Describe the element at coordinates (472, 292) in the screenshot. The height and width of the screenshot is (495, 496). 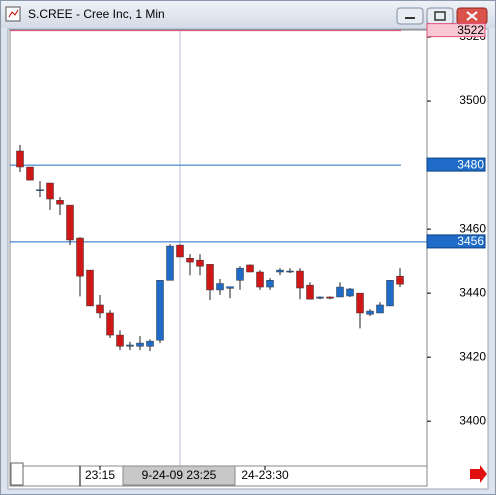
I see `y-tick-label: 3440` at that location.